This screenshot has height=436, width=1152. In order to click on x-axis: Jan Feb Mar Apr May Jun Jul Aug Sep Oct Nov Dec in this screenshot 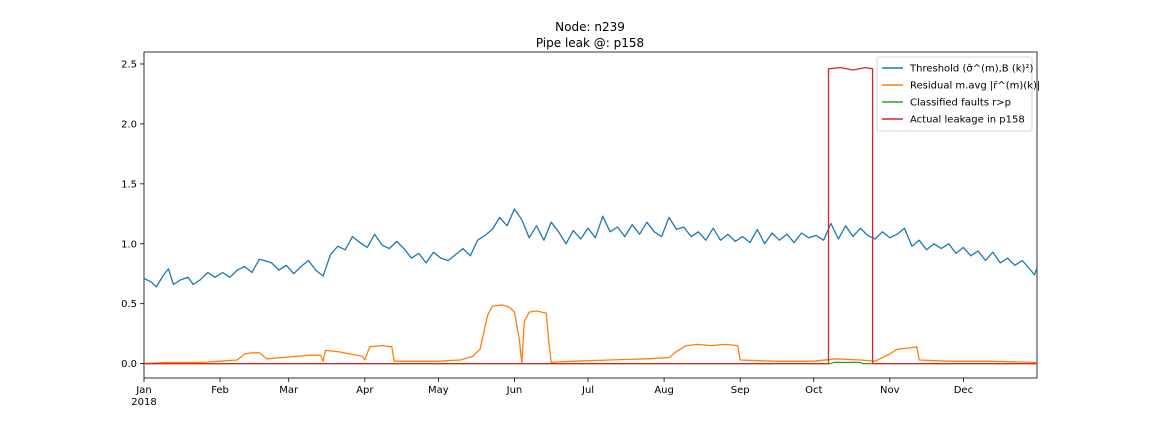, I will do `click(554, 387)`.